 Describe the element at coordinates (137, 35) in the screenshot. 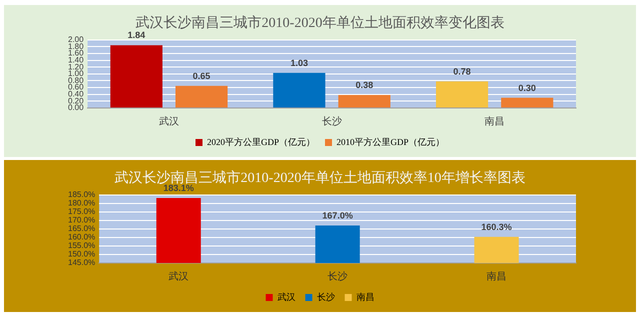

I see `data-label: 1.84` at that location.